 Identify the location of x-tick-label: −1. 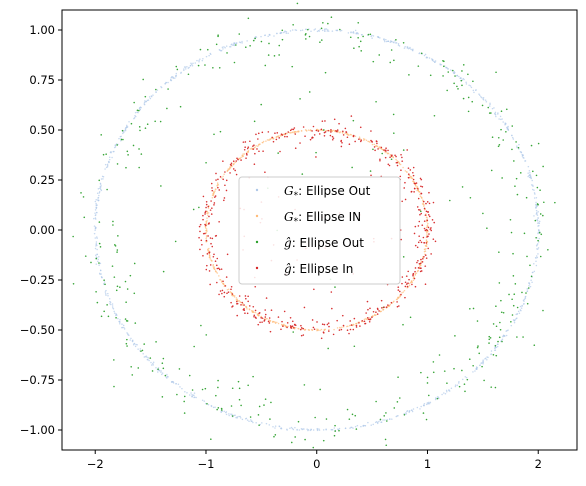
(206, 464).